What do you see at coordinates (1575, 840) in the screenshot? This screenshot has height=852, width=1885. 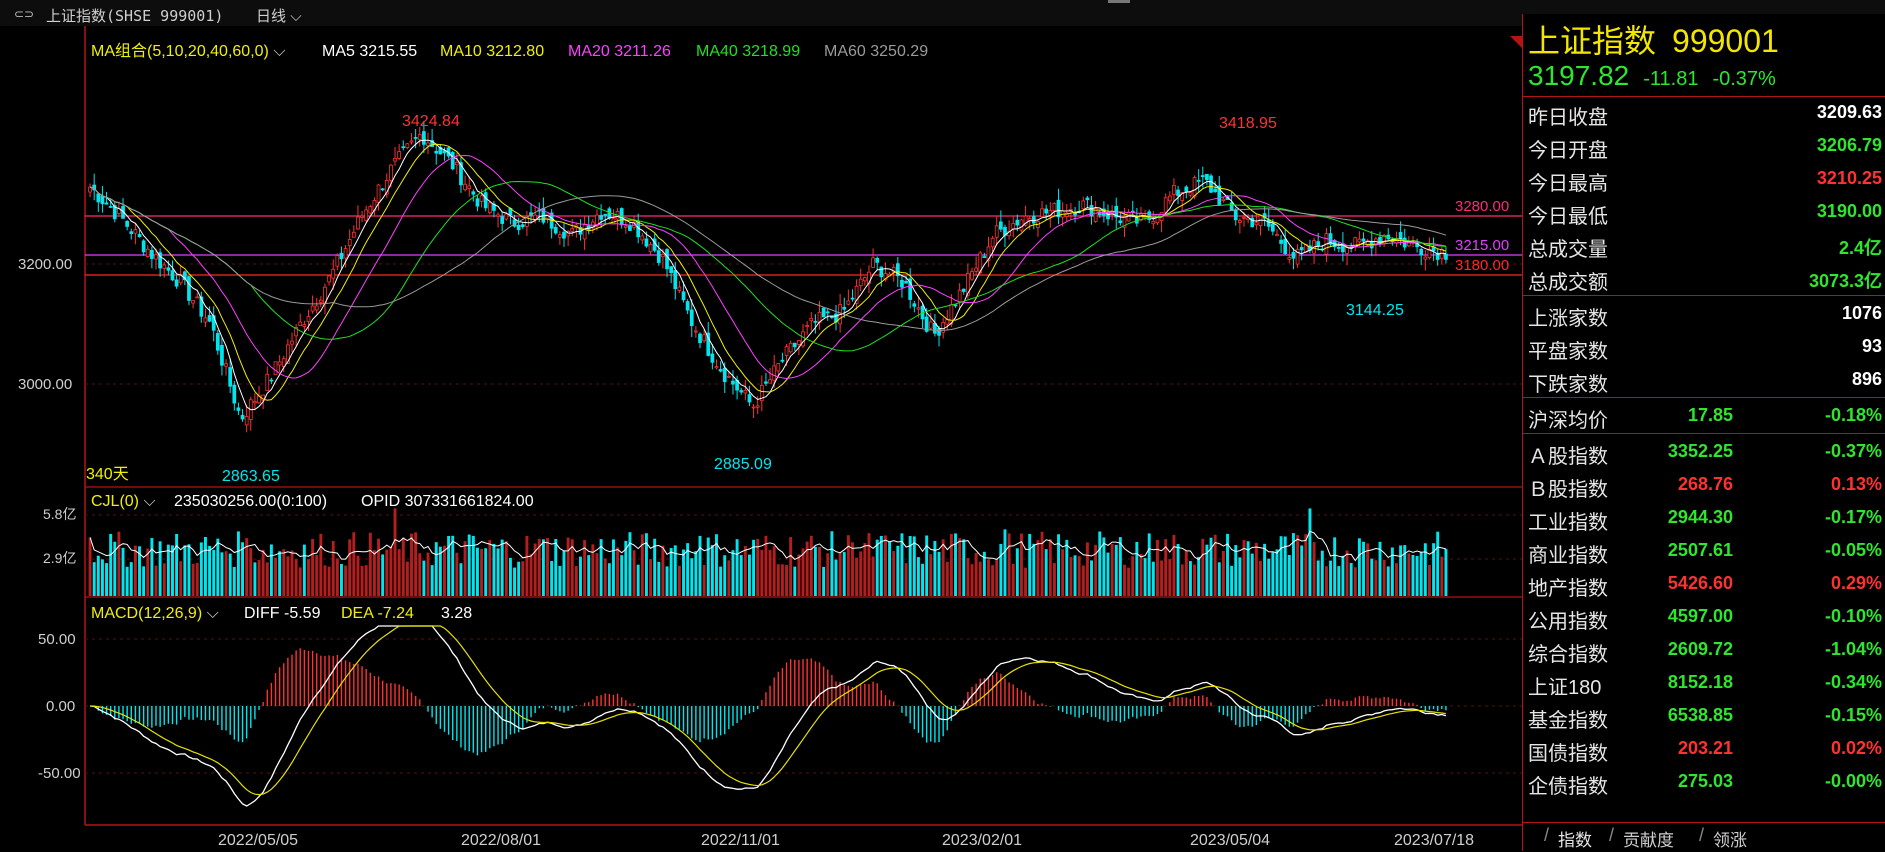 I see `tab-0: 指数` at bounding box center [1575, 840].